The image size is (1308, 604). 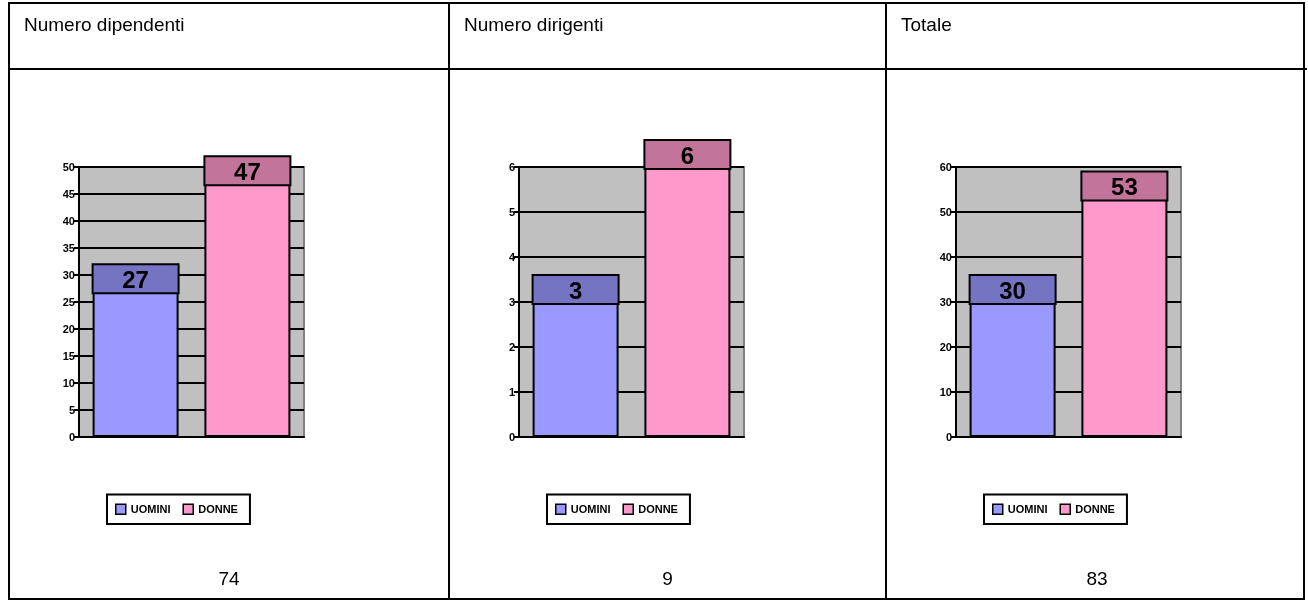 What do you see at coordinates (687, 155) in the screenshot?
I see `data-label: 6` at bounding box center [687, 155].